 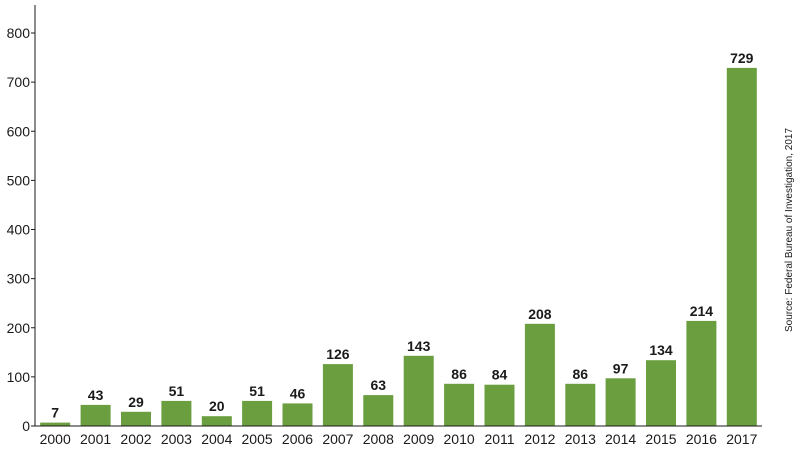 I want to click on y-tick-label-700: 700, so click(x=19, y=82).